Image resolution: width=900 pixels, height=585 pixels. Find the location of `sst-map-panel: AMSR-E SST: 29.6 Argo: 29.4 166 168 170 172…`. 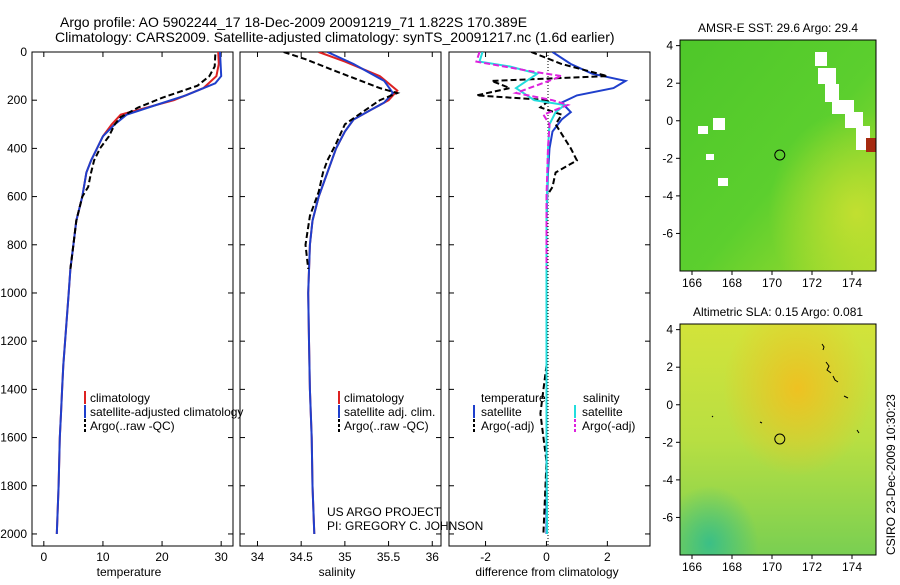

sst-map-panel: AMSR-E SST: 29.6 Argo: 29.4 166 168 170 172… is located at coordinates (769, 155).